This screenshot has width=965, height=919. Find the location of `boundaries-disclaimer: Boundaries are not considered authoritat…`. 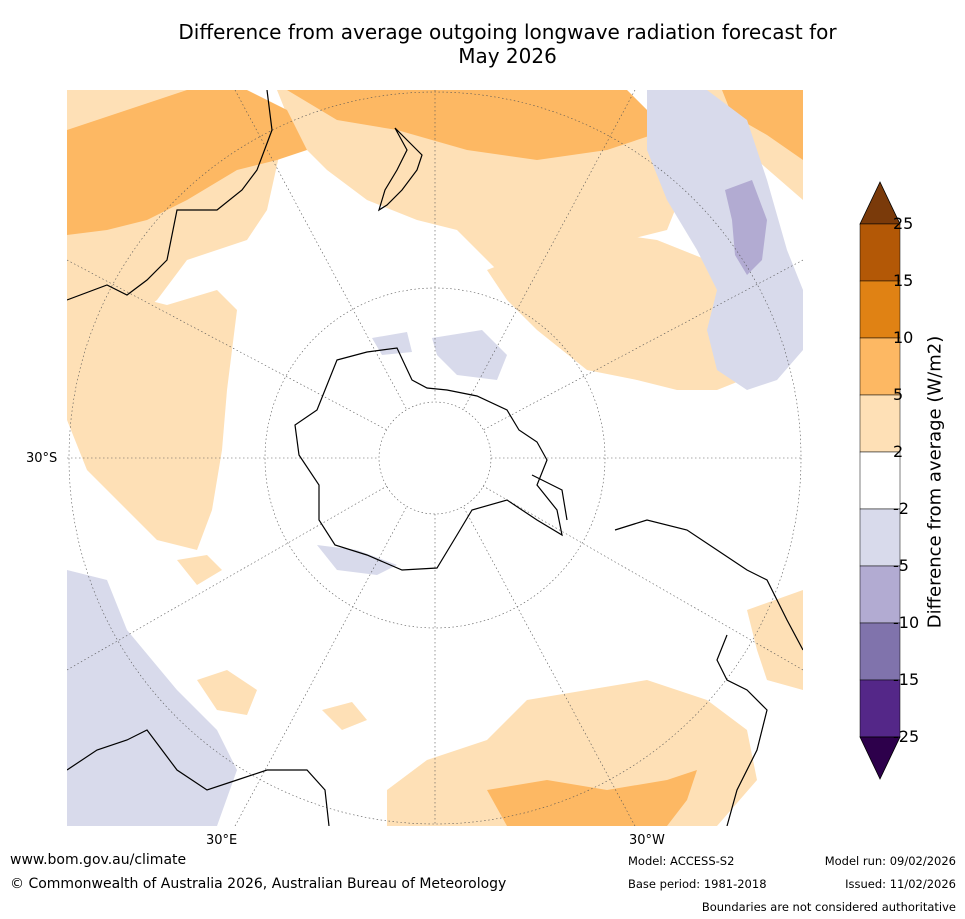

boundaries-disclaimer: Boundaries are not considered authoritat… is located at coordinates (828, 907).